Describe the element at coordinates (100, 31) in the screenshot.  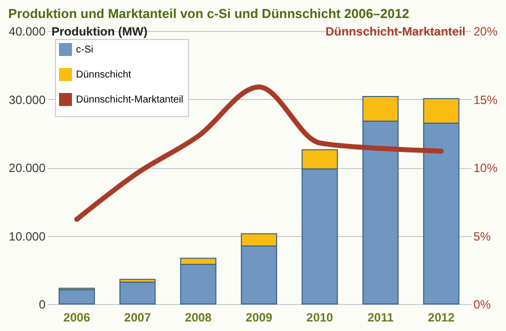
I see `y-axis-title: Produktion (MW)` at that location.